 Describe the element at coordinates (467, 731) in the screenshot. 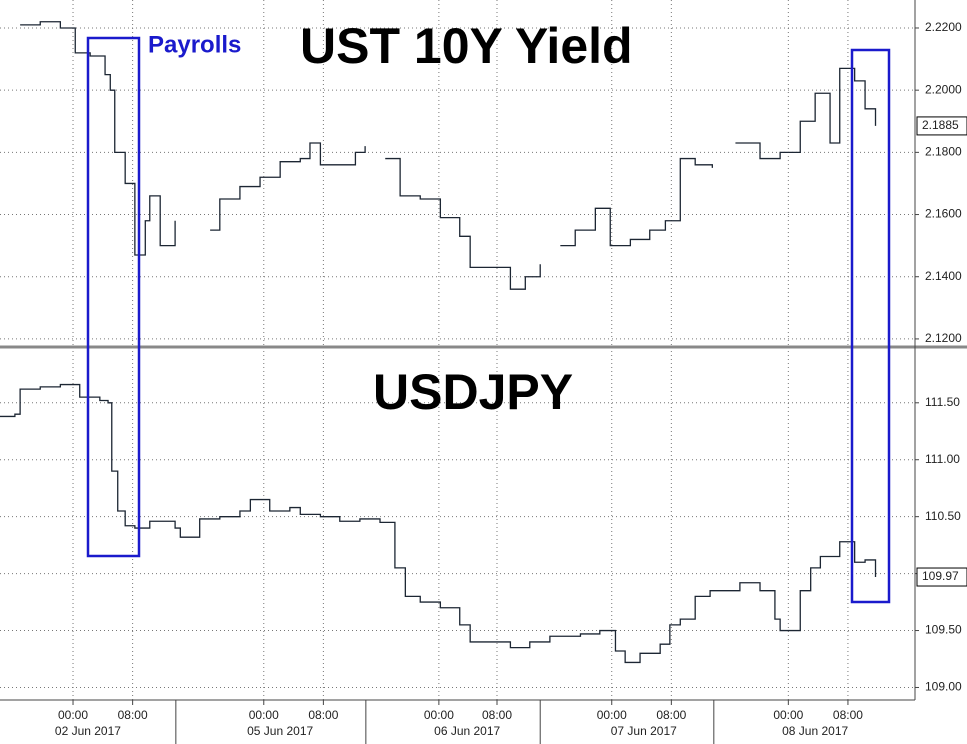

I see `date-label: 06 Jun 2017` at that location.